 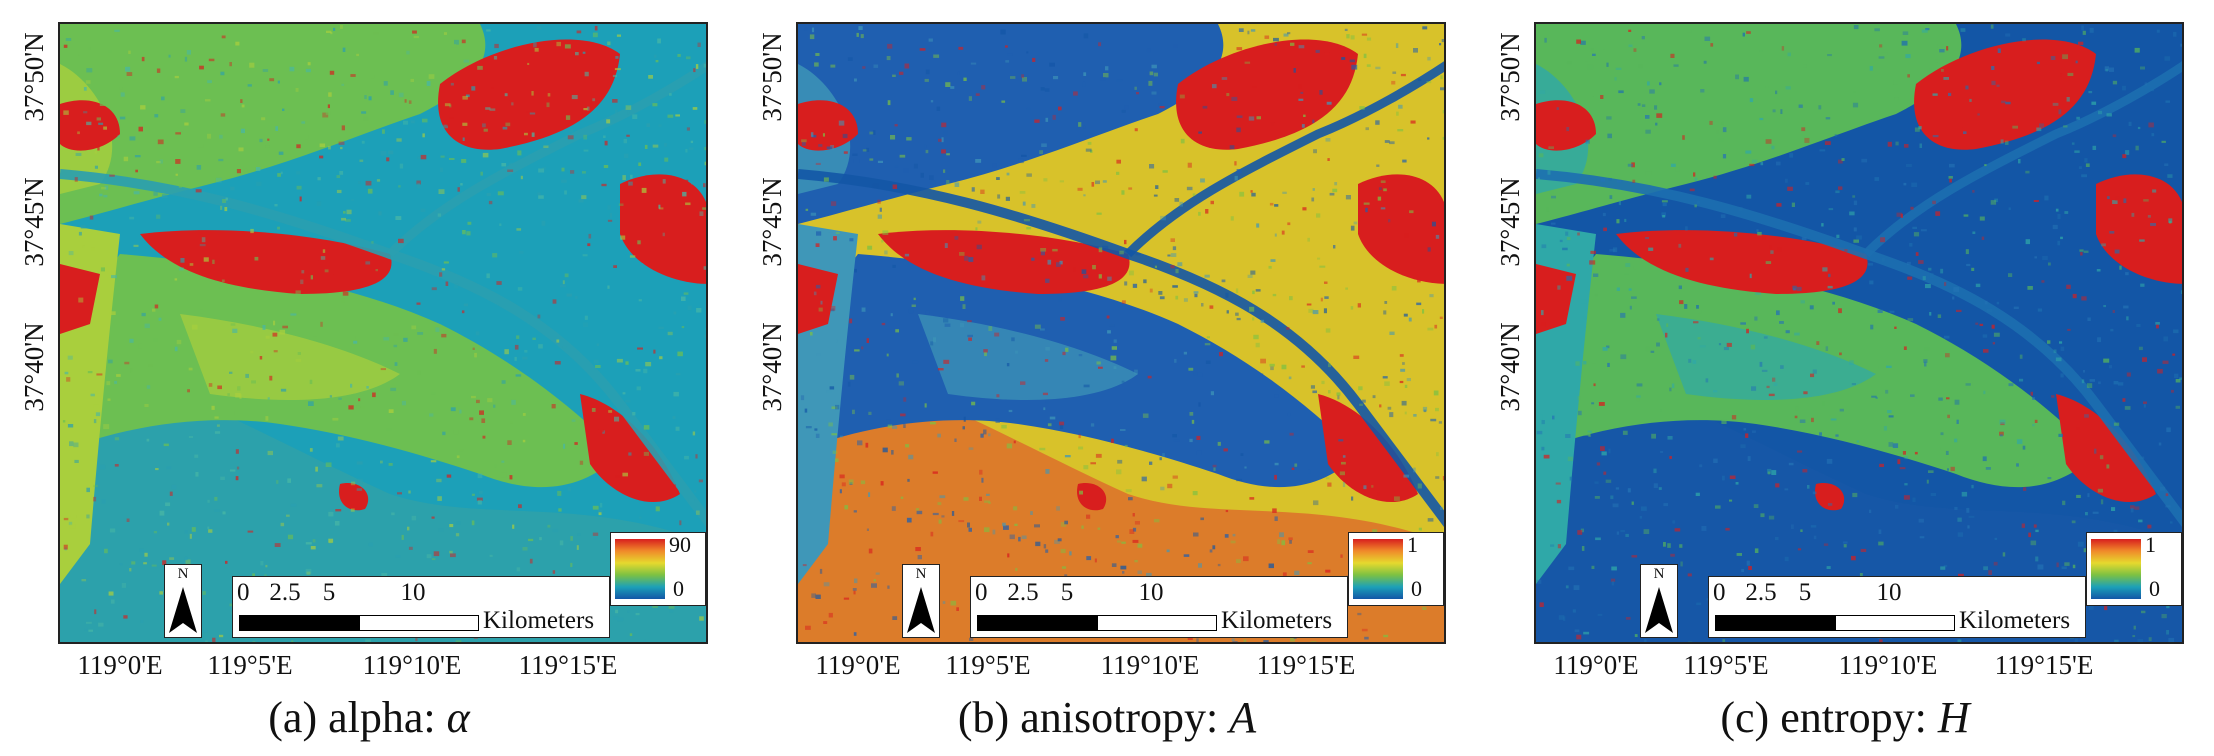 What do you see at coordinates (1412, 544) in the screenshot?
I see `legend-max: 1` at bounding box center [1412, 544].